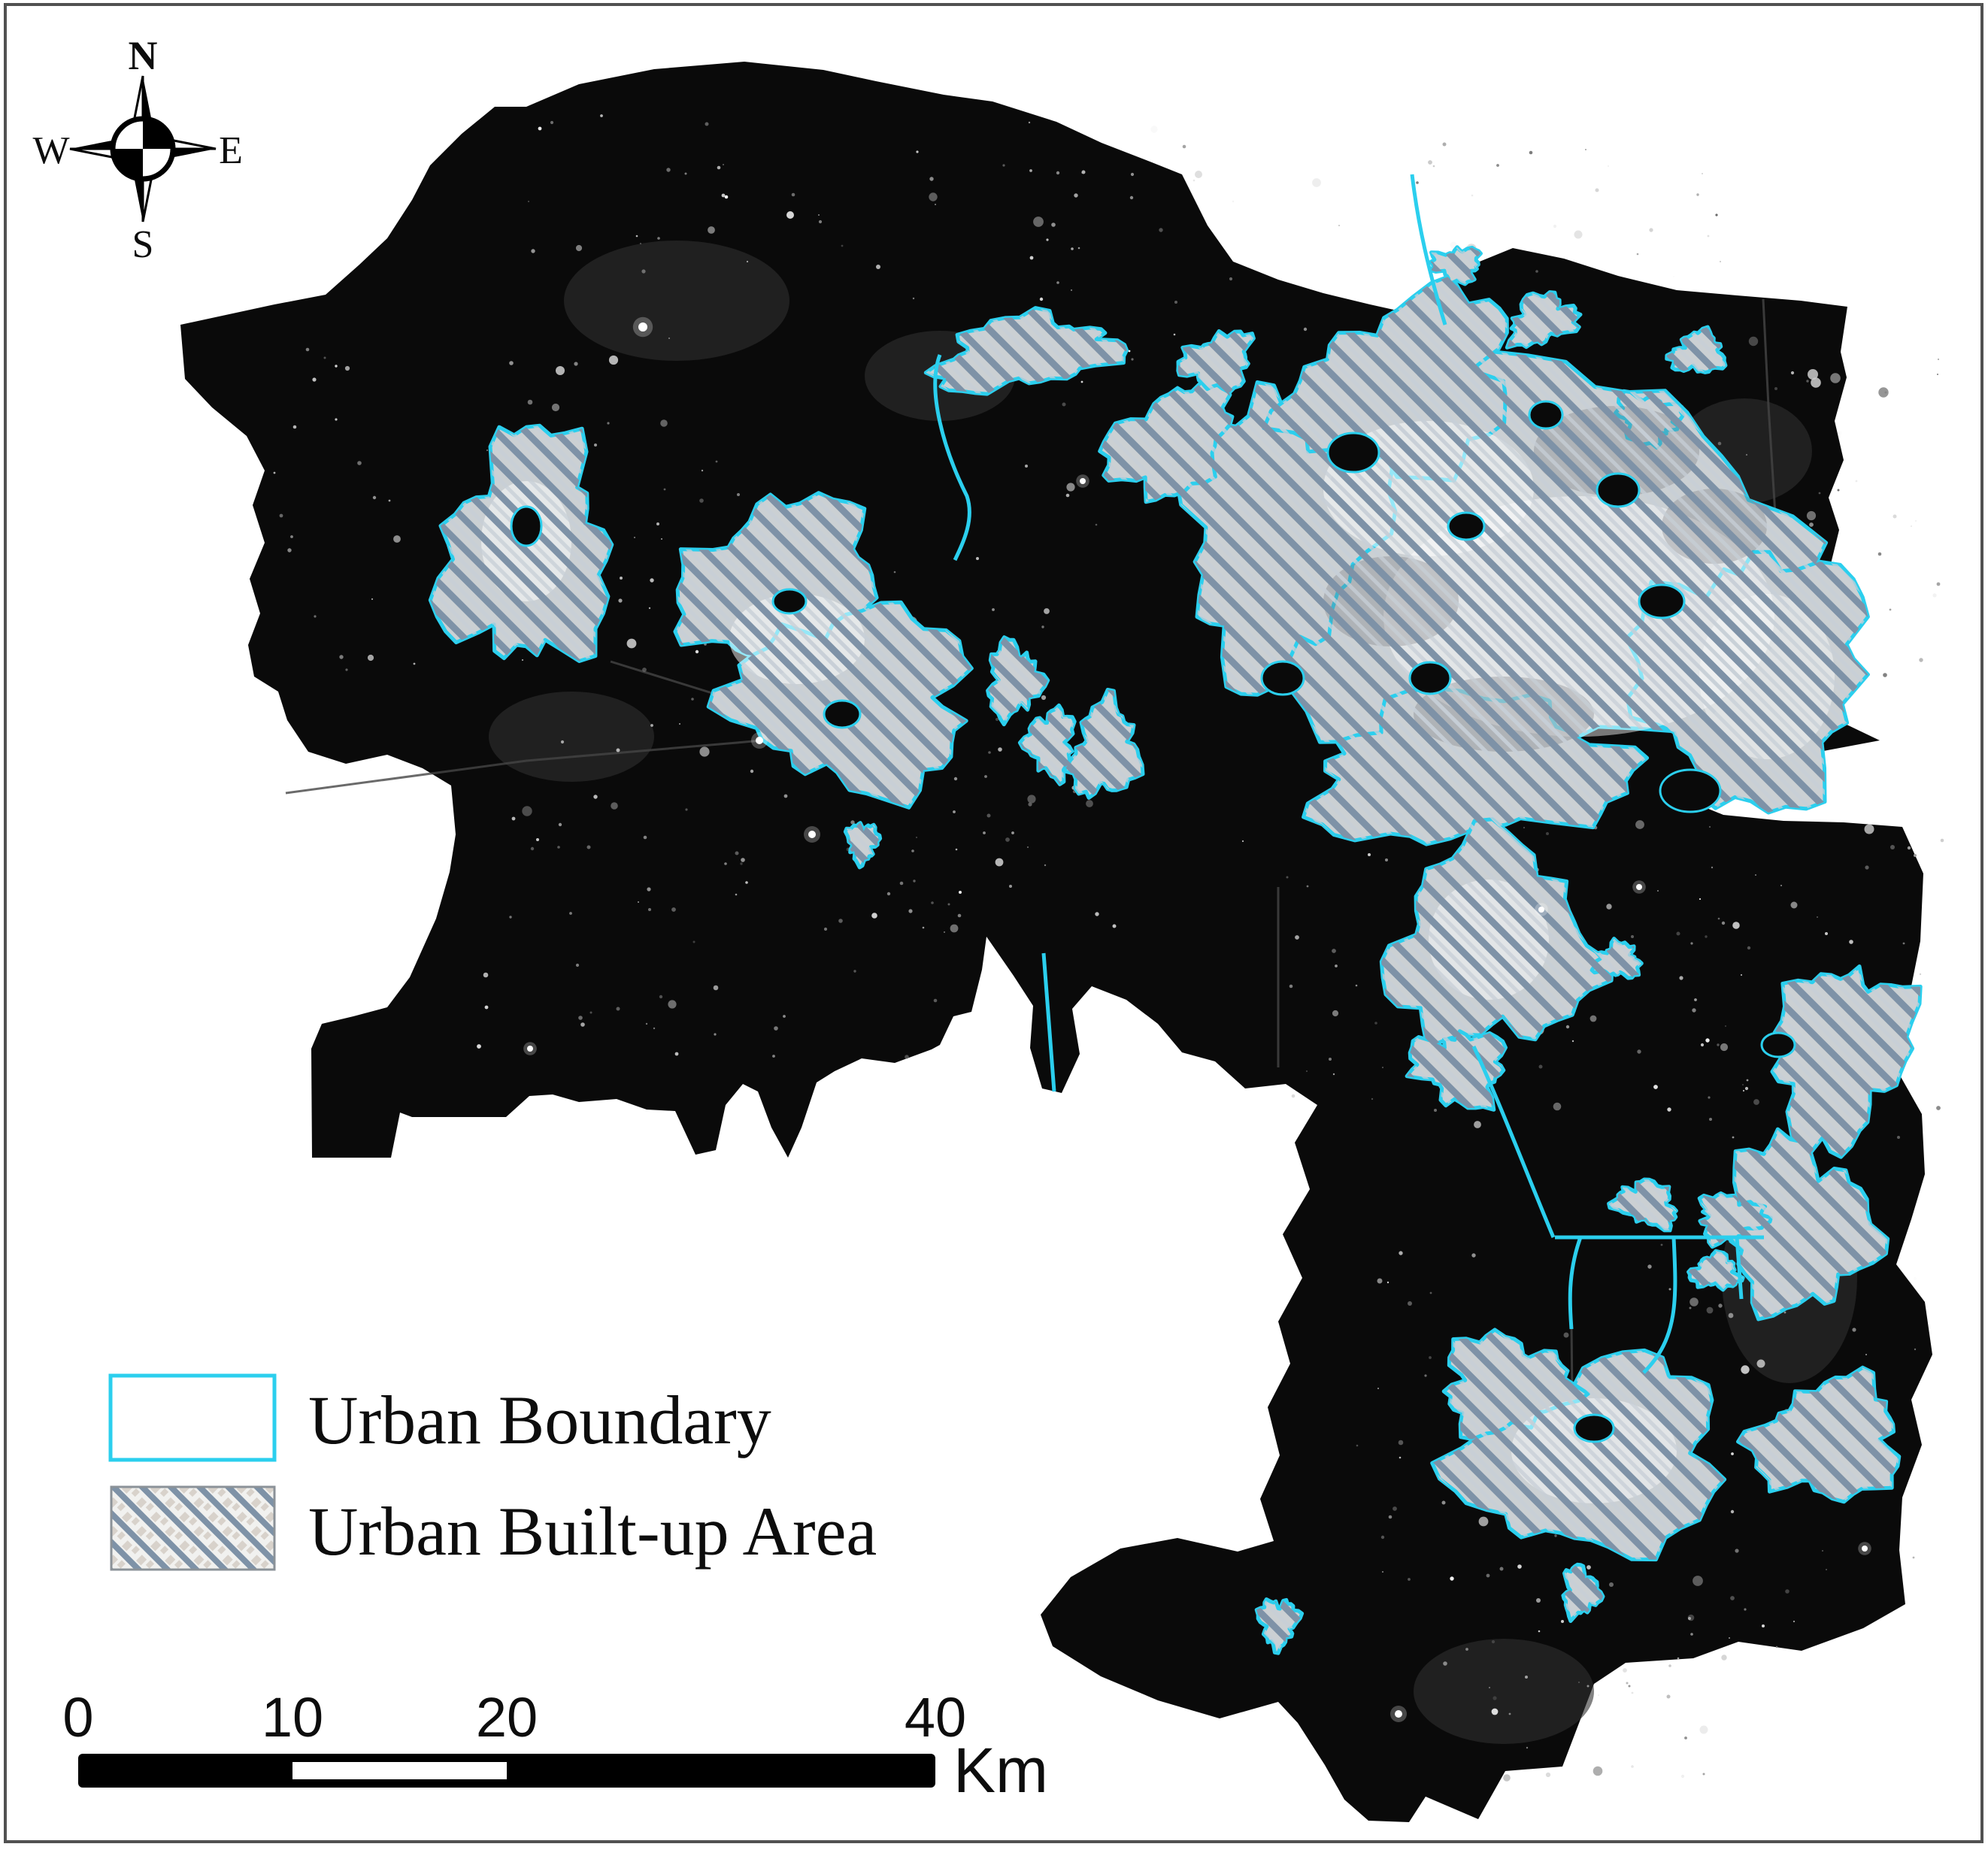  What do you see at coordinates (507, 1717) in the screenshot?
I see `scale-tick-20: 20` at bounding box center [507, 1717].